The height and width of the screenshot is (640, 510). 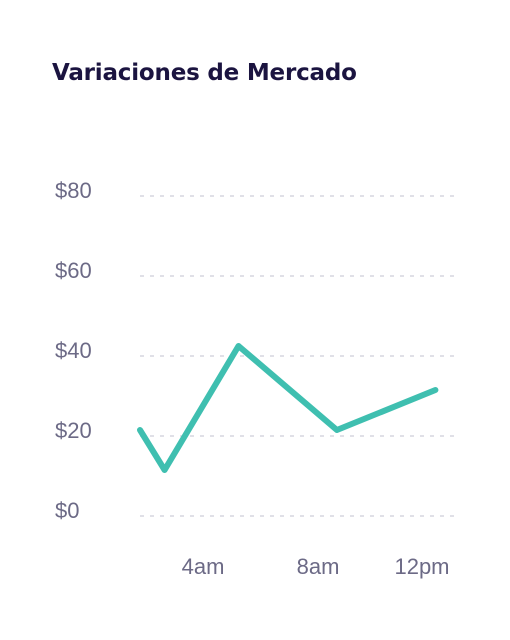 What do you see at coordinates (67, 510) in the screenshot?
I see `y-tick-label: $0` at bounding box center [67, 510].